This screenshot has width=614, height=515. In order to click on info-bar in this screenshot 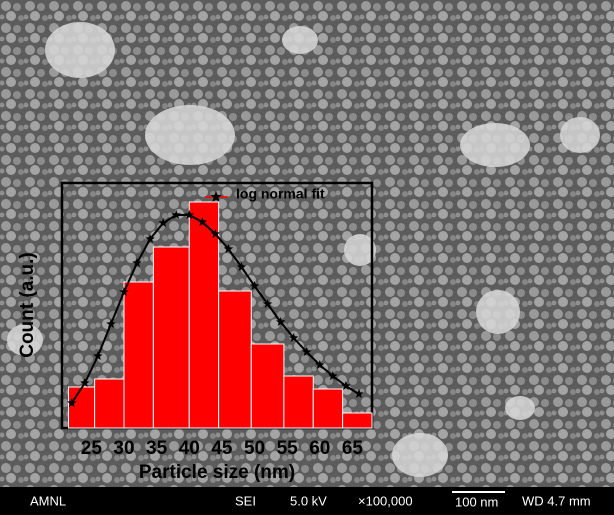, I will do `click(307, 501)`.